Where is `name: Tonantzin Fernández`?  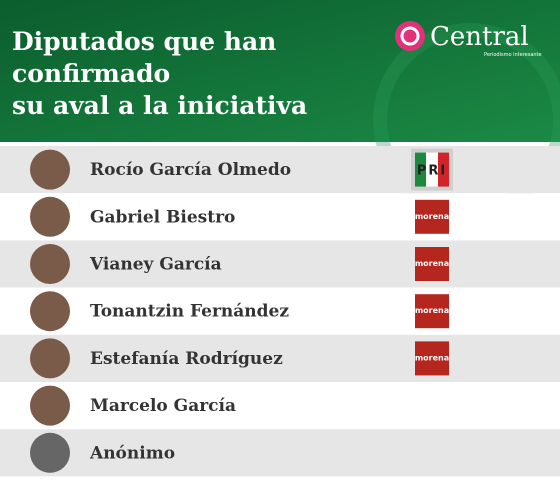 name: Tonantzin Fernández is located at coordinates (189, 312).